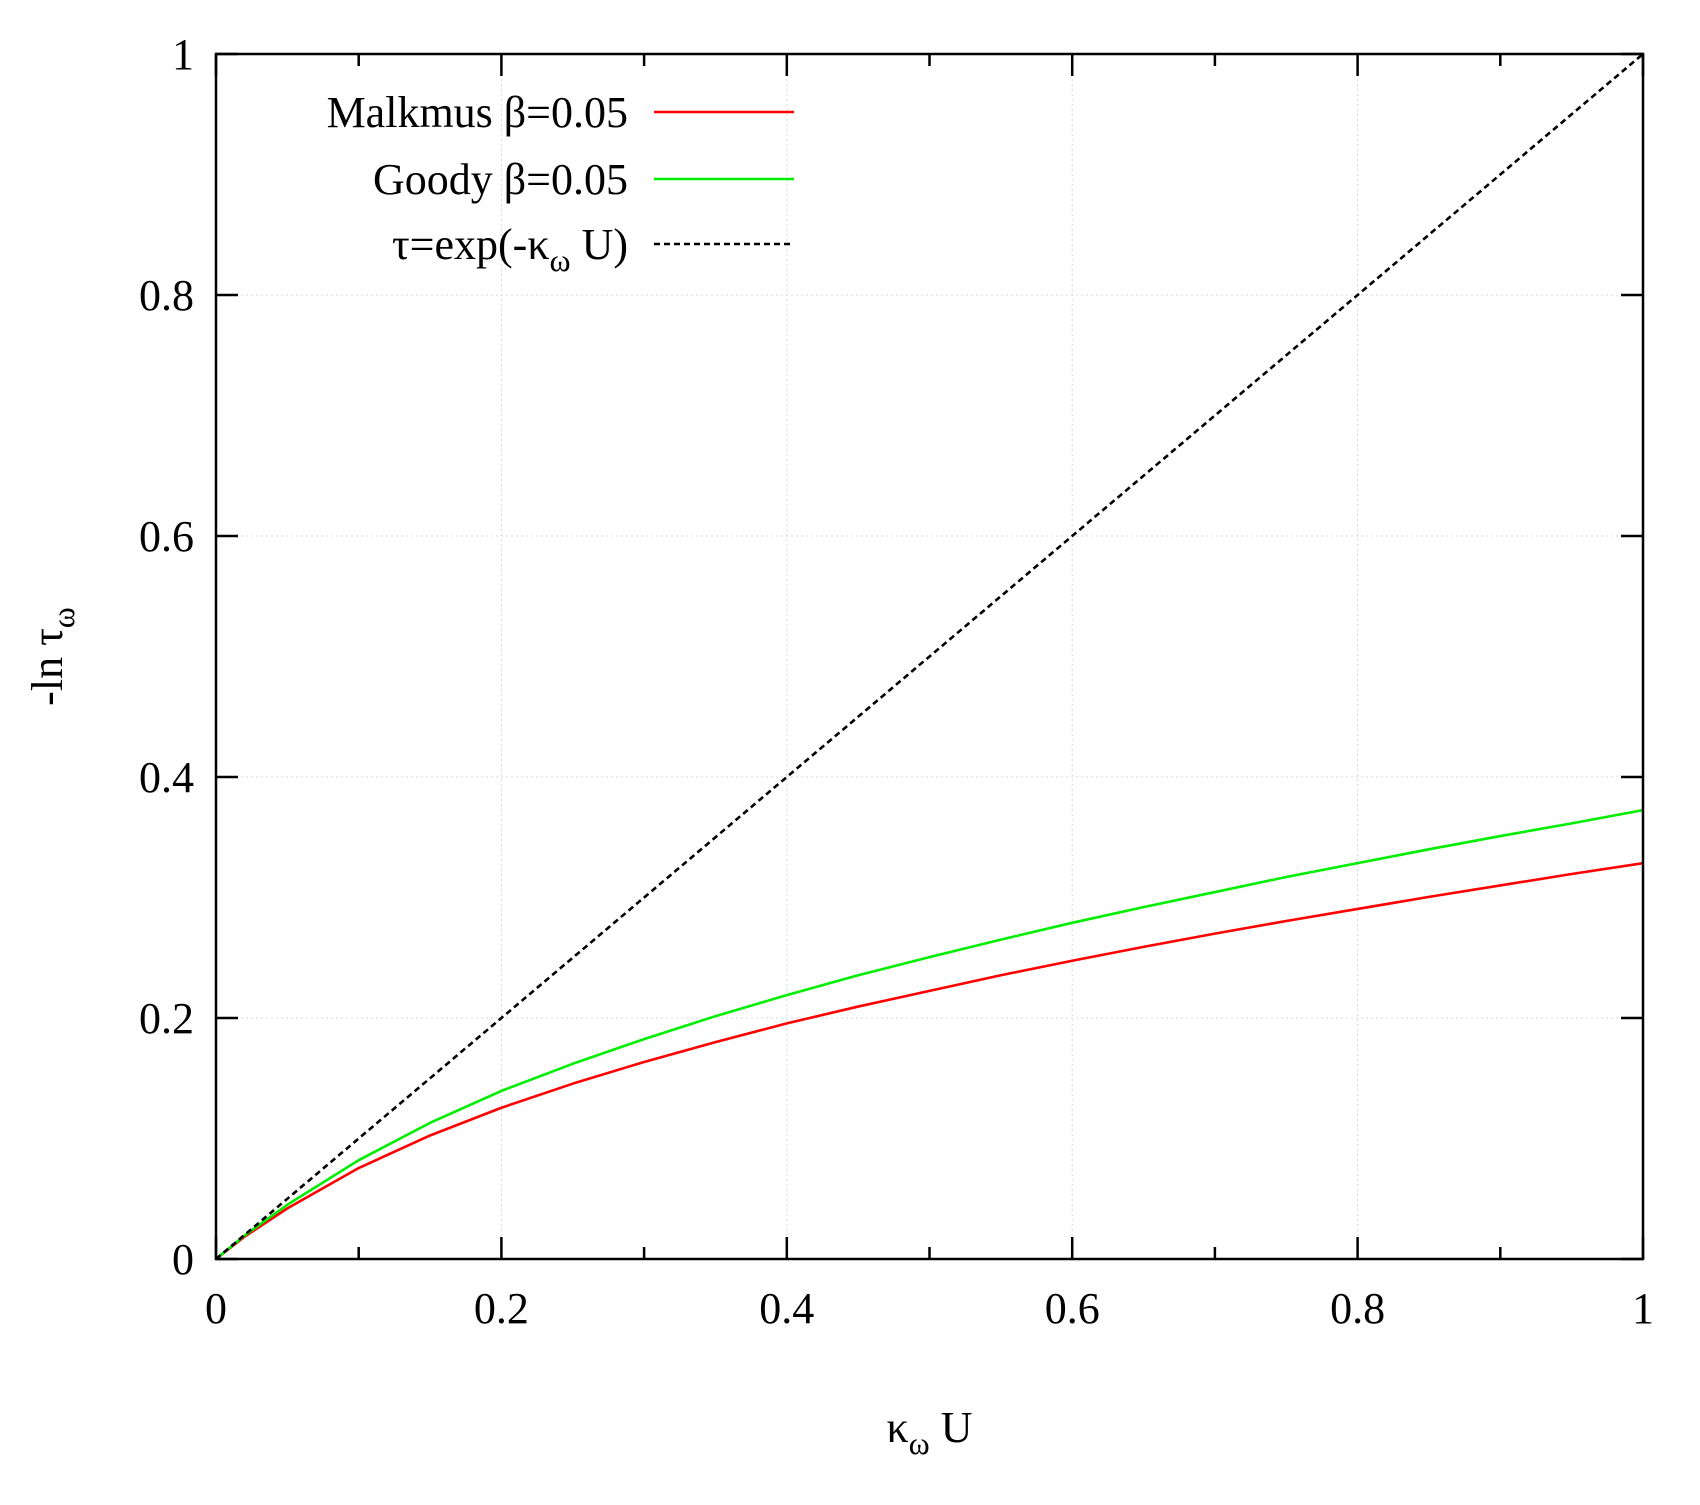 Image resolution: width=1700 pixels, height=1505 pixels. What do you see at coordinates (951, 1427) in the screenshot?
I see `x-axis-title-rest: U` at bounding box center [951, 1427].